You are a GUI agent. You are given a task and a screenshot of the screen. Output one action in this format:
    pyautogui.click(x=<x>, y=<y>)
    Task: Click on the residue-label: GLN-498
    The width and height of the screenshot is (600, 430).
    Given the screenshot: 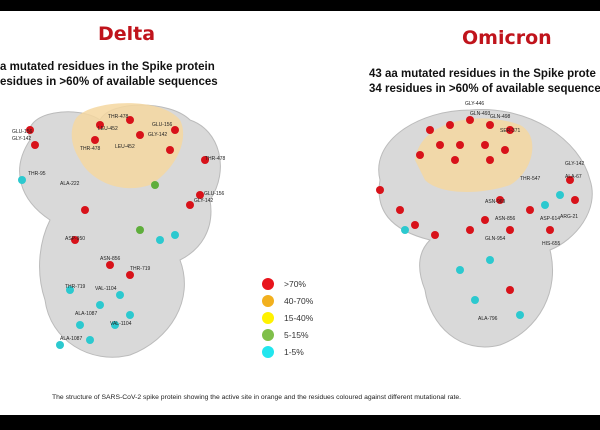 What is the action you would take?
    pyautogui.click(x=500, y=117)
    